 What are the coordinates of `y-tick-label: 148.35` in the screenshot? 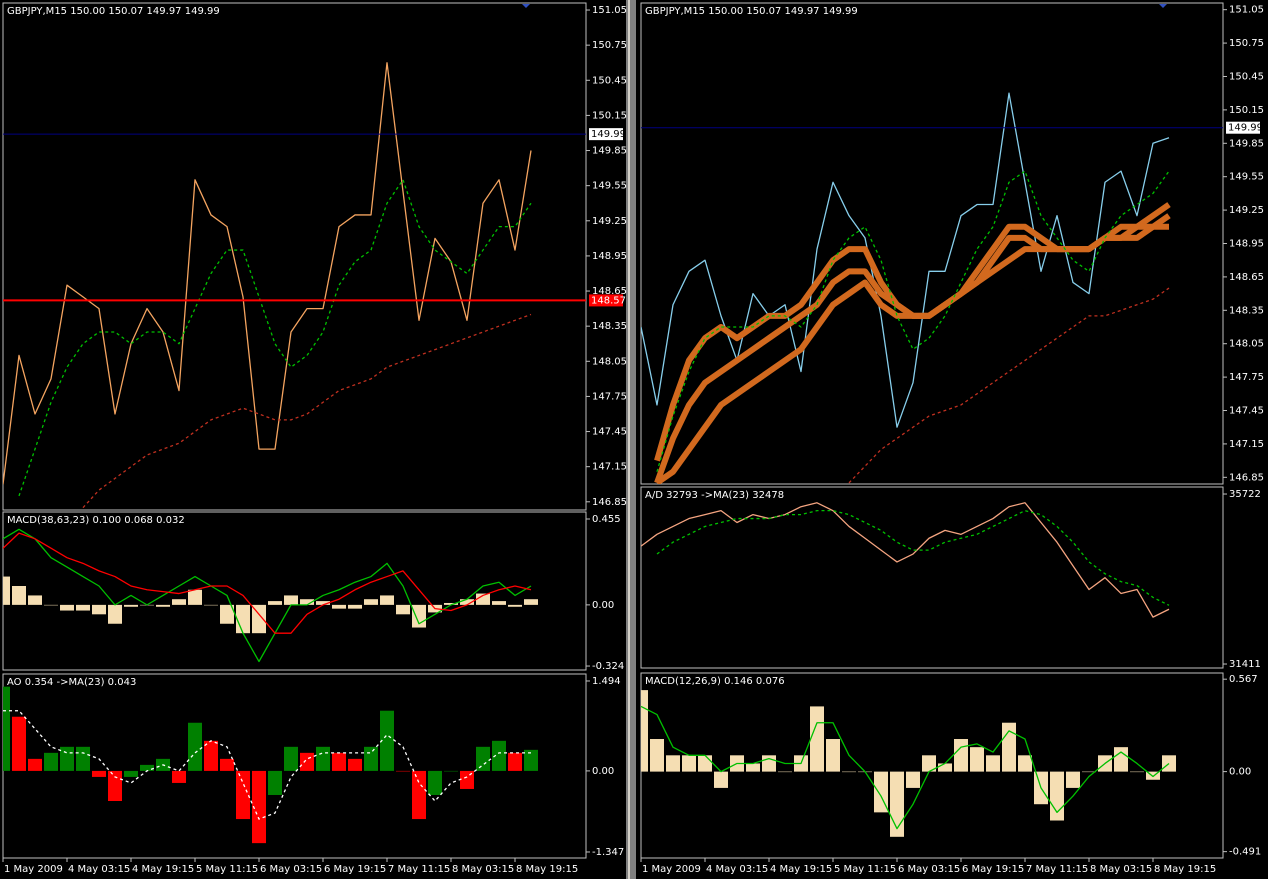 It's located at (1246, 310).